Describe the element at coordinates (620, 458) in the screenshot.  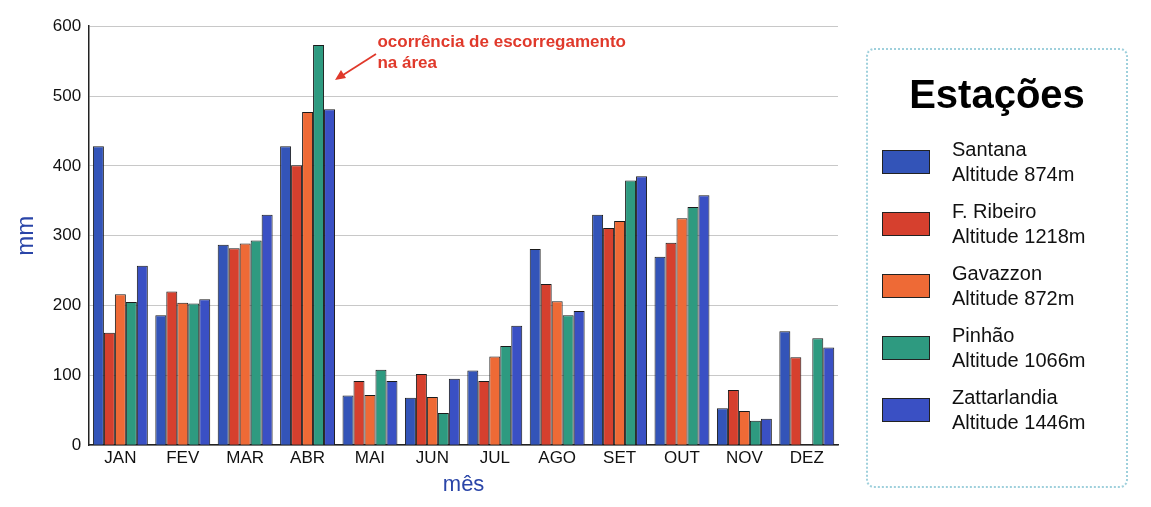
I see `x-tick-label: SET` at that location.